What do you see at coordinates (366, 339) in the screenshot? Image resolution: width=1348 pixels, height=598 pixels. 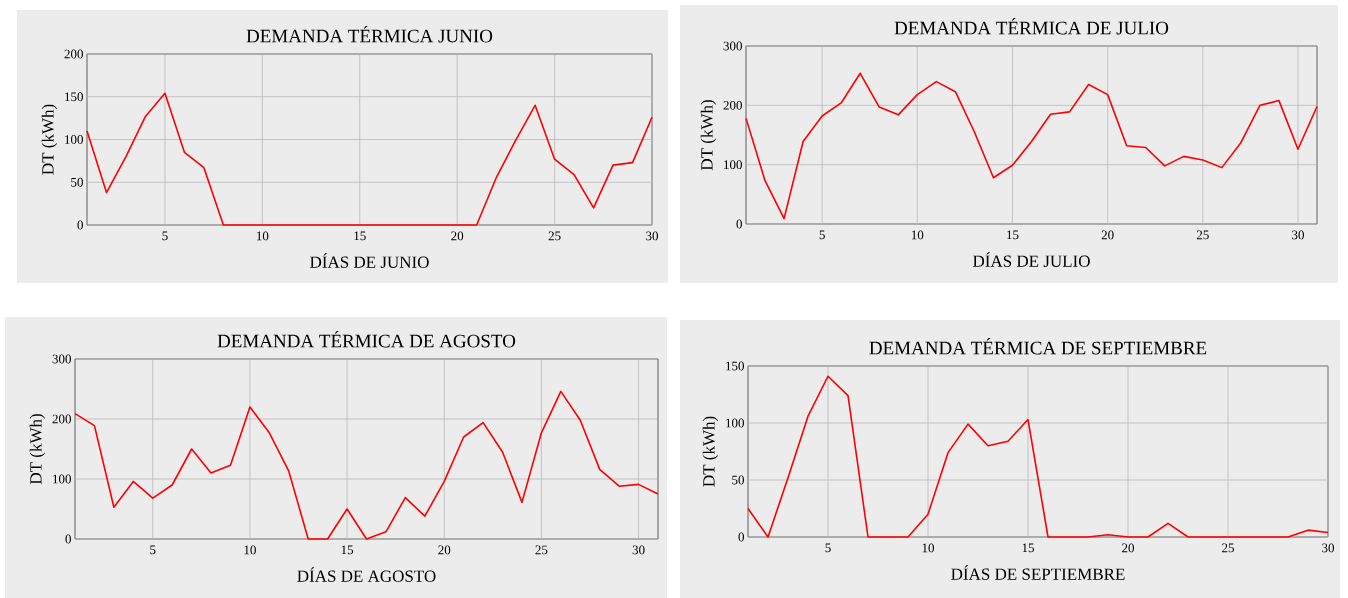 I see `chart-title: DEMANDA TÉRMICA DE AGOSTO` at bounding box center [366, 339].